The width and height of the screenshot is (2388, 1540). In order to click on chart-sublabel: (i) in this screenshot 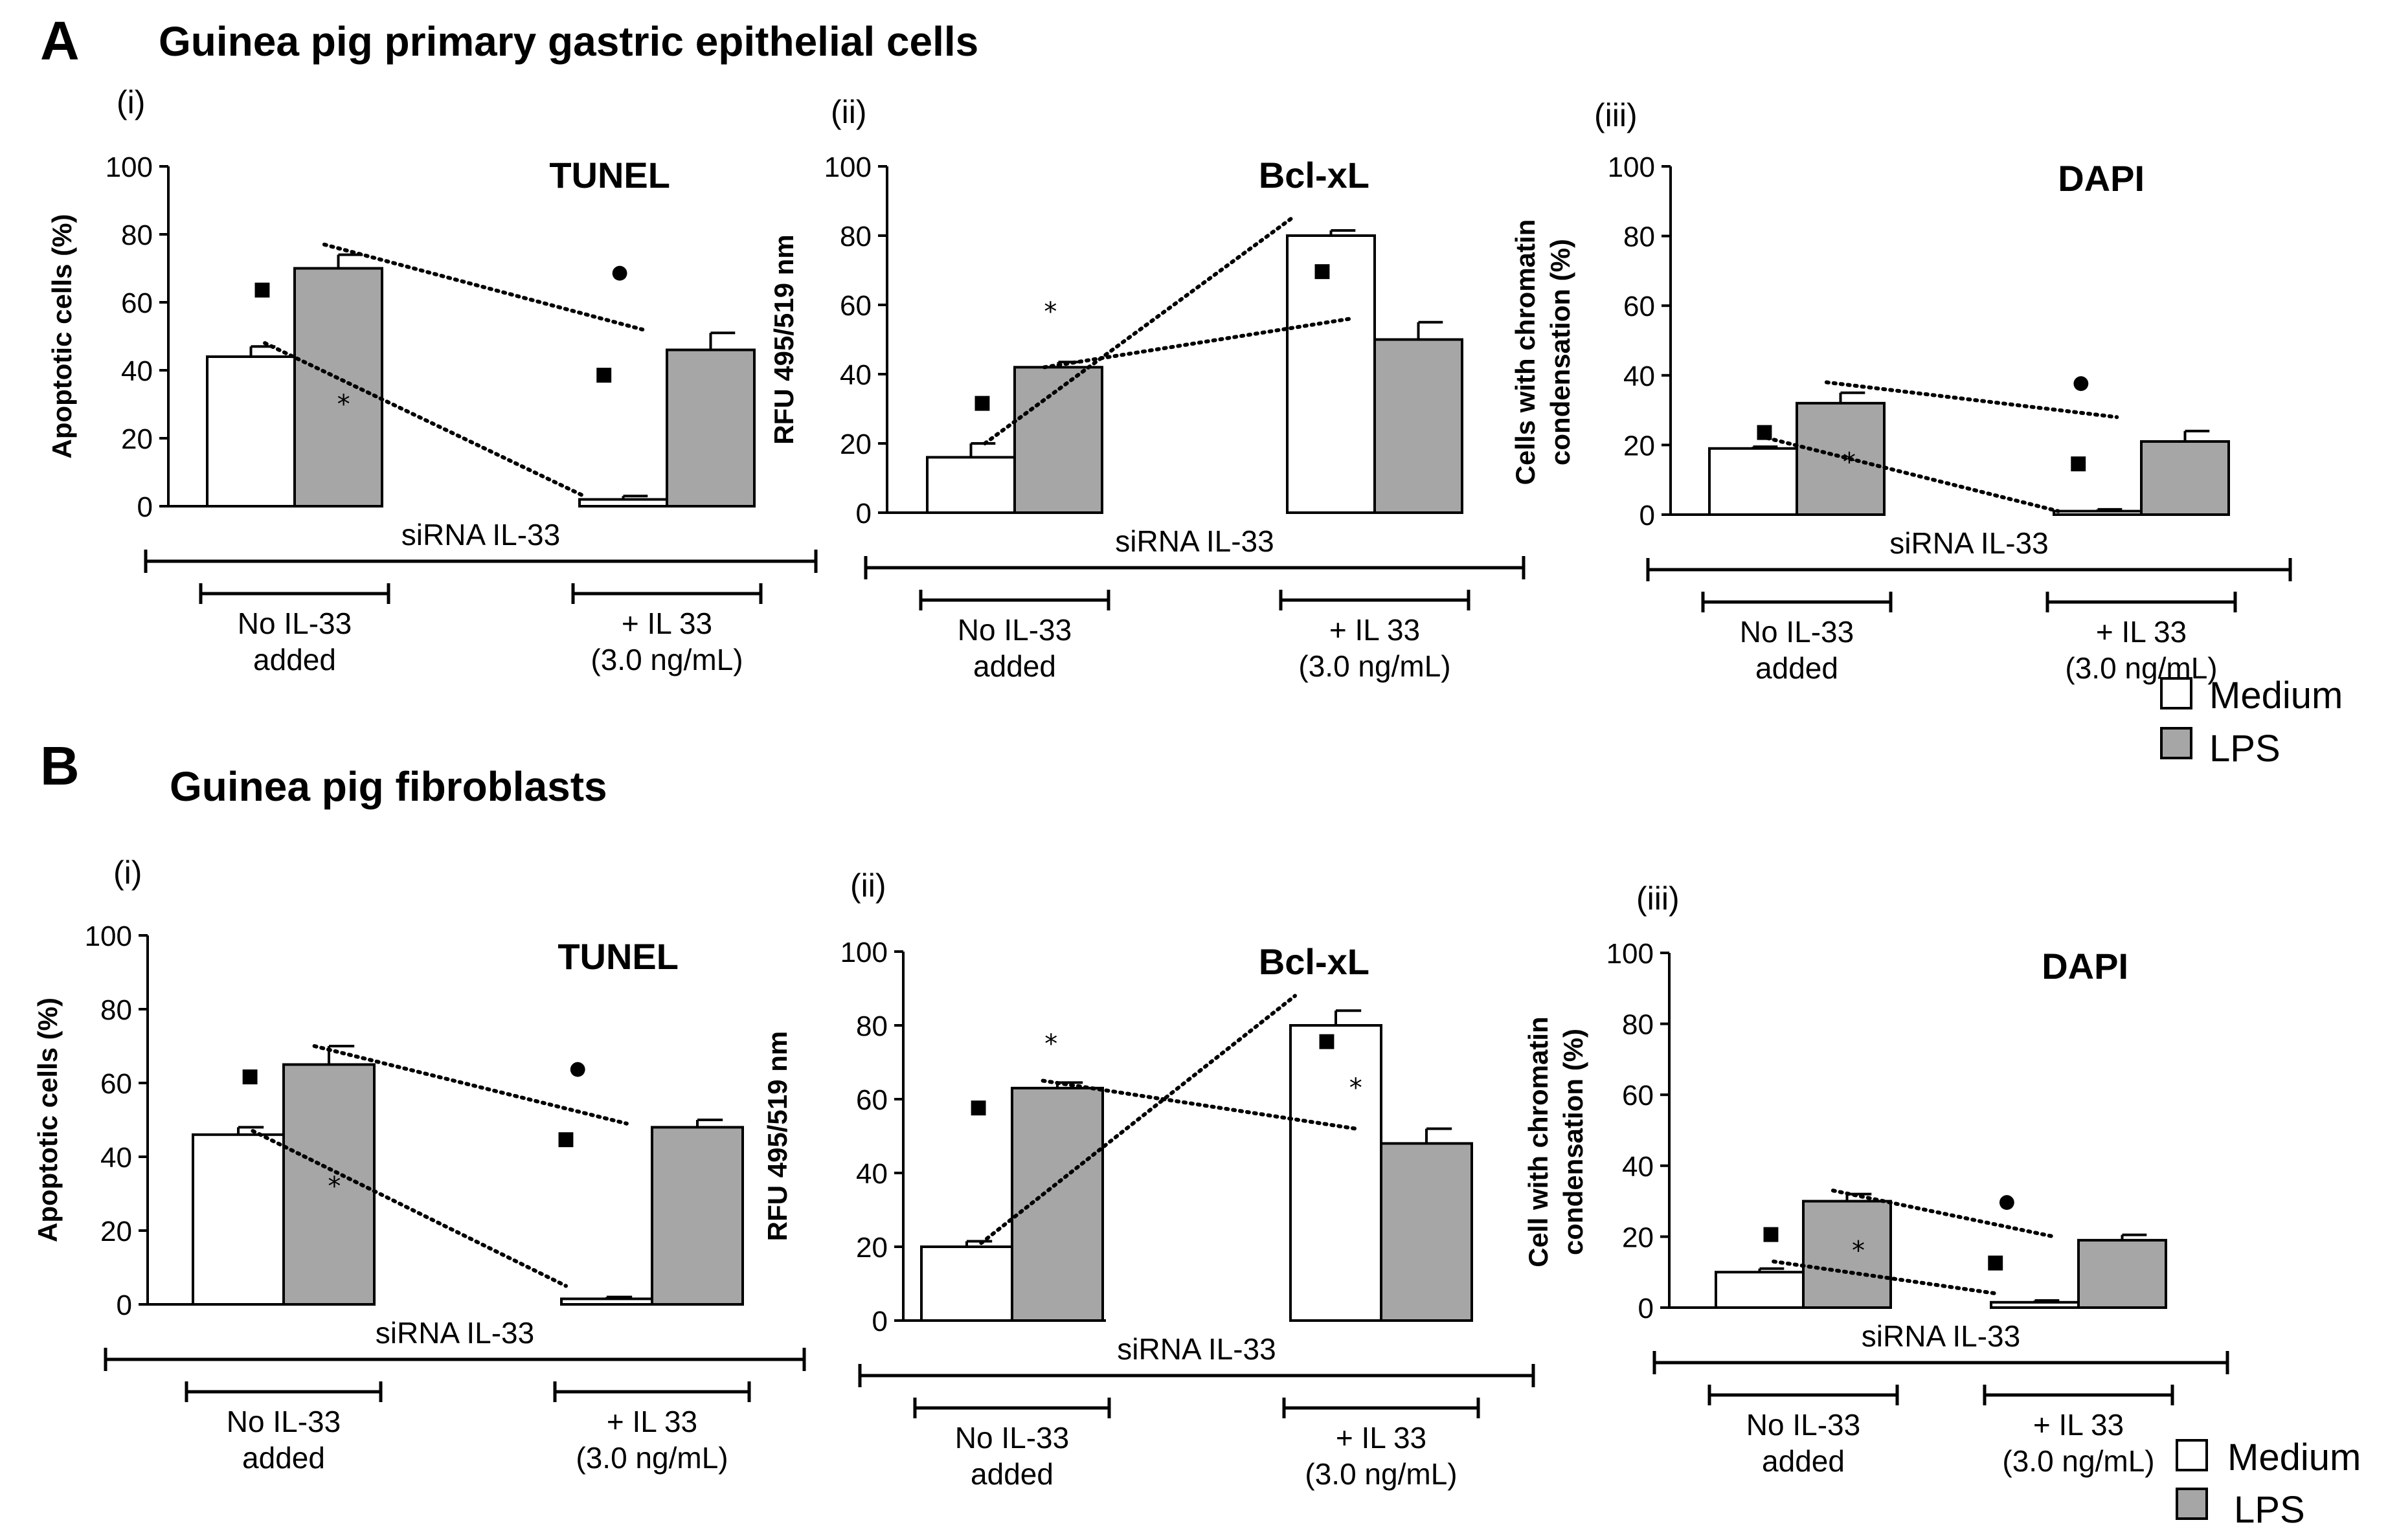, I will do `click(131, 102)`.